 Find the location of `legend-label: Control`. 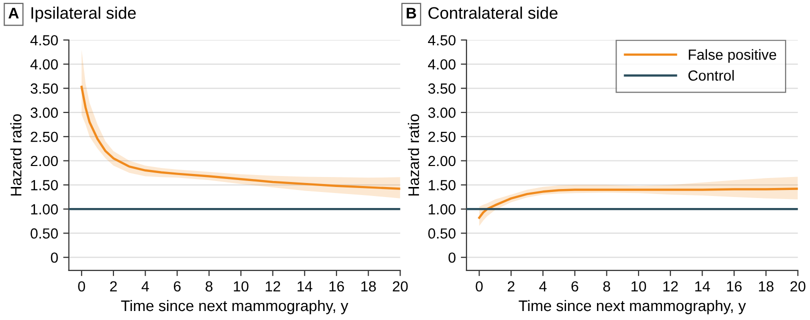

legend-label: Control is located at coordinates (711, 75).